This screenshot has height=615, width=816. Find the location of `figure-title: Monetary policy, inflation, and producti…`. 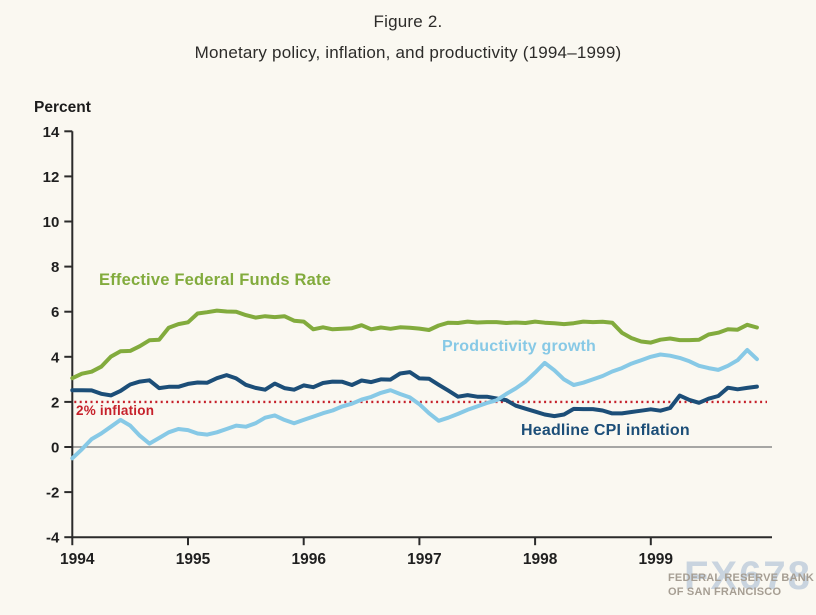

figure-title: Monetary policy, inflation, and producti… is located at coordinates (408, 52).